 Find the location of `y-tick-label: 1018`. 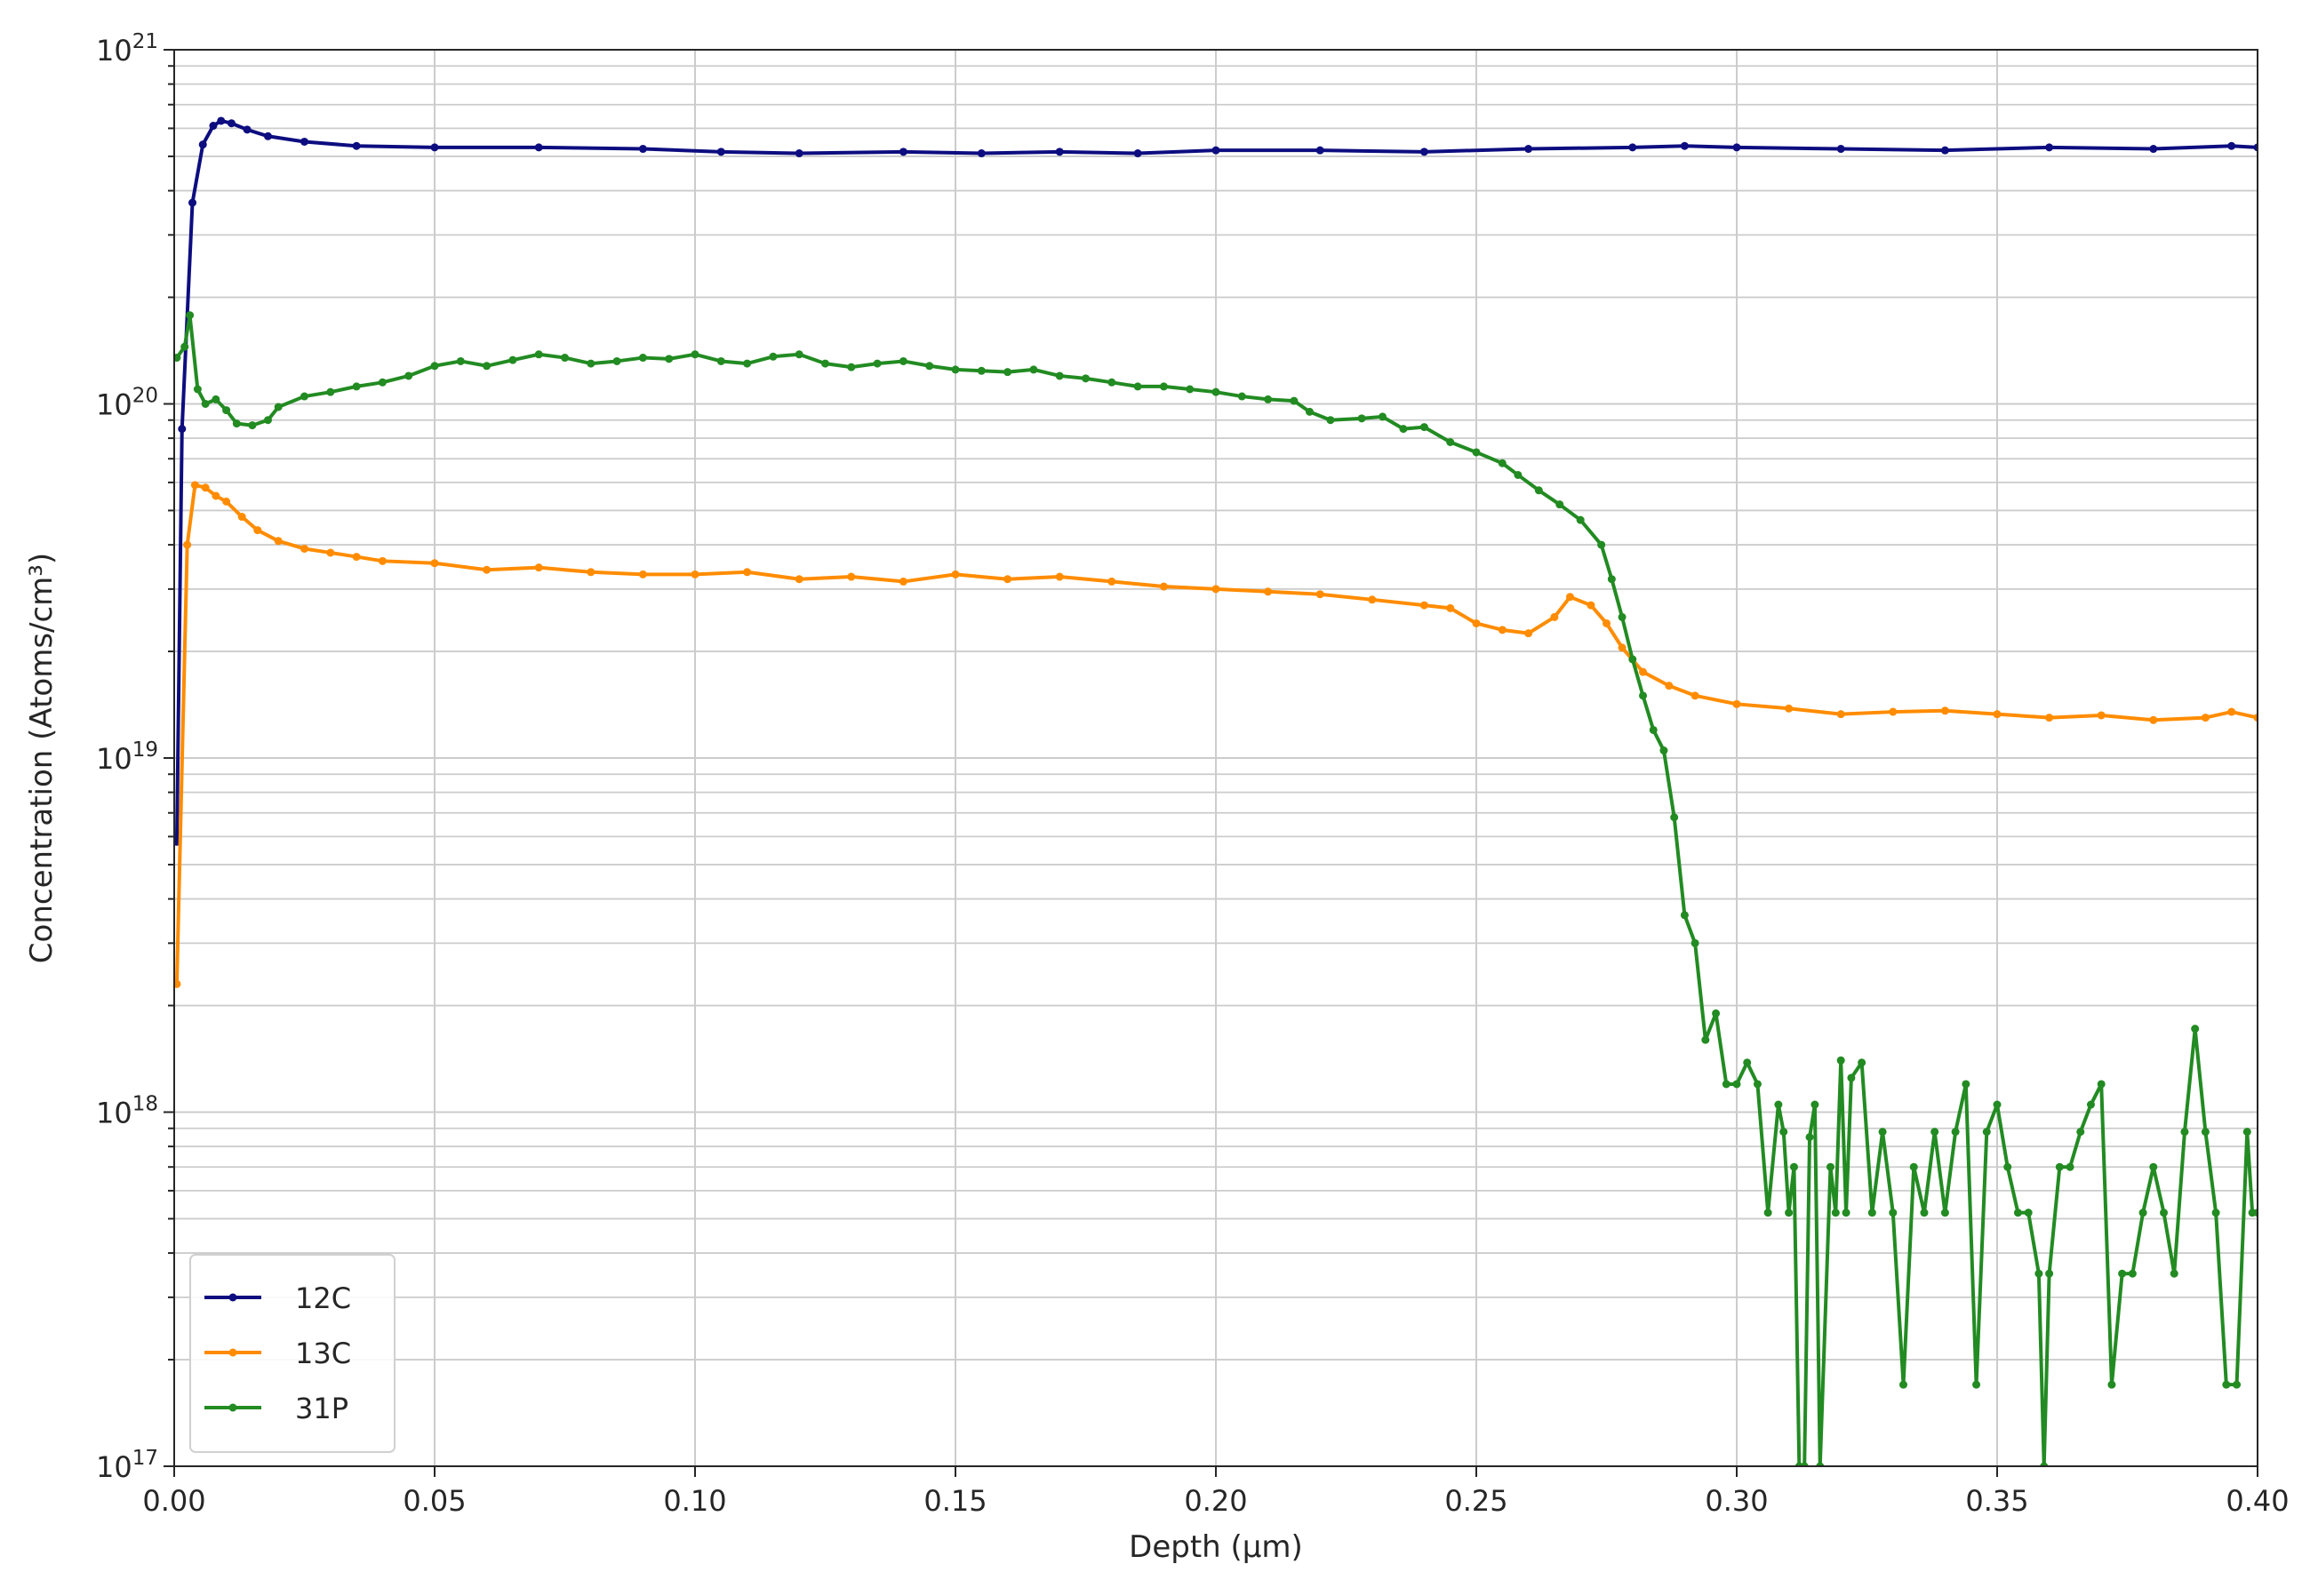

y-tick-label: 1018 is located at coordinates (127, 1112).